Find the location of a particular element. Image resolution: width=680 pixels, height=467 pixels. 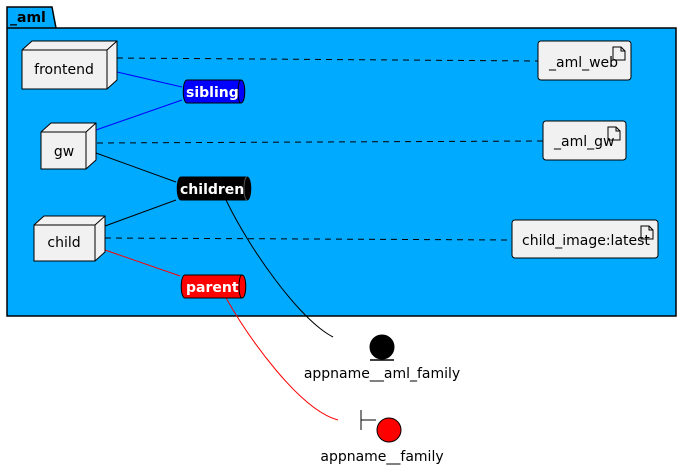

edge-gw-sibling is located at coordinates (139, 115).